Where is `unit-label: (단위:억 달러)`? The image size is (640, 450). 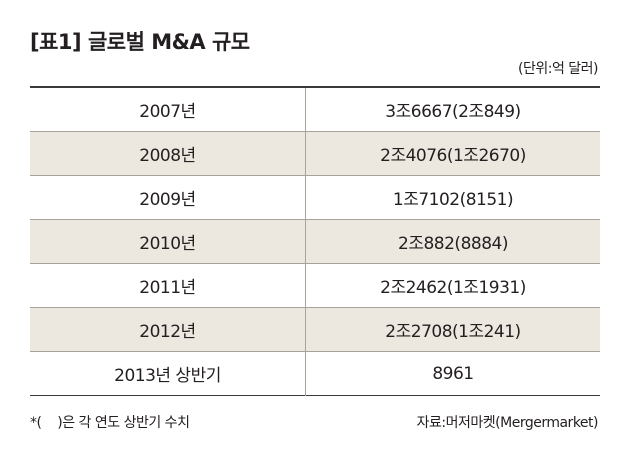
unit-label: (단위:억 달러) is located at coordinates (558, 69).